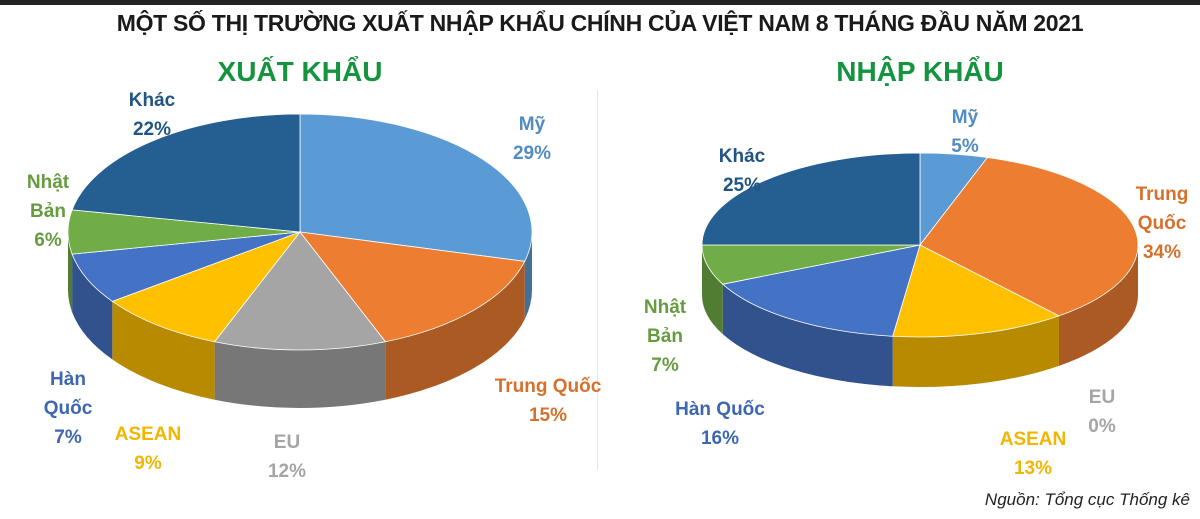 This screenshot has width=1200, height=519. I want to click on slice-value: 22%, so click(152, 129).